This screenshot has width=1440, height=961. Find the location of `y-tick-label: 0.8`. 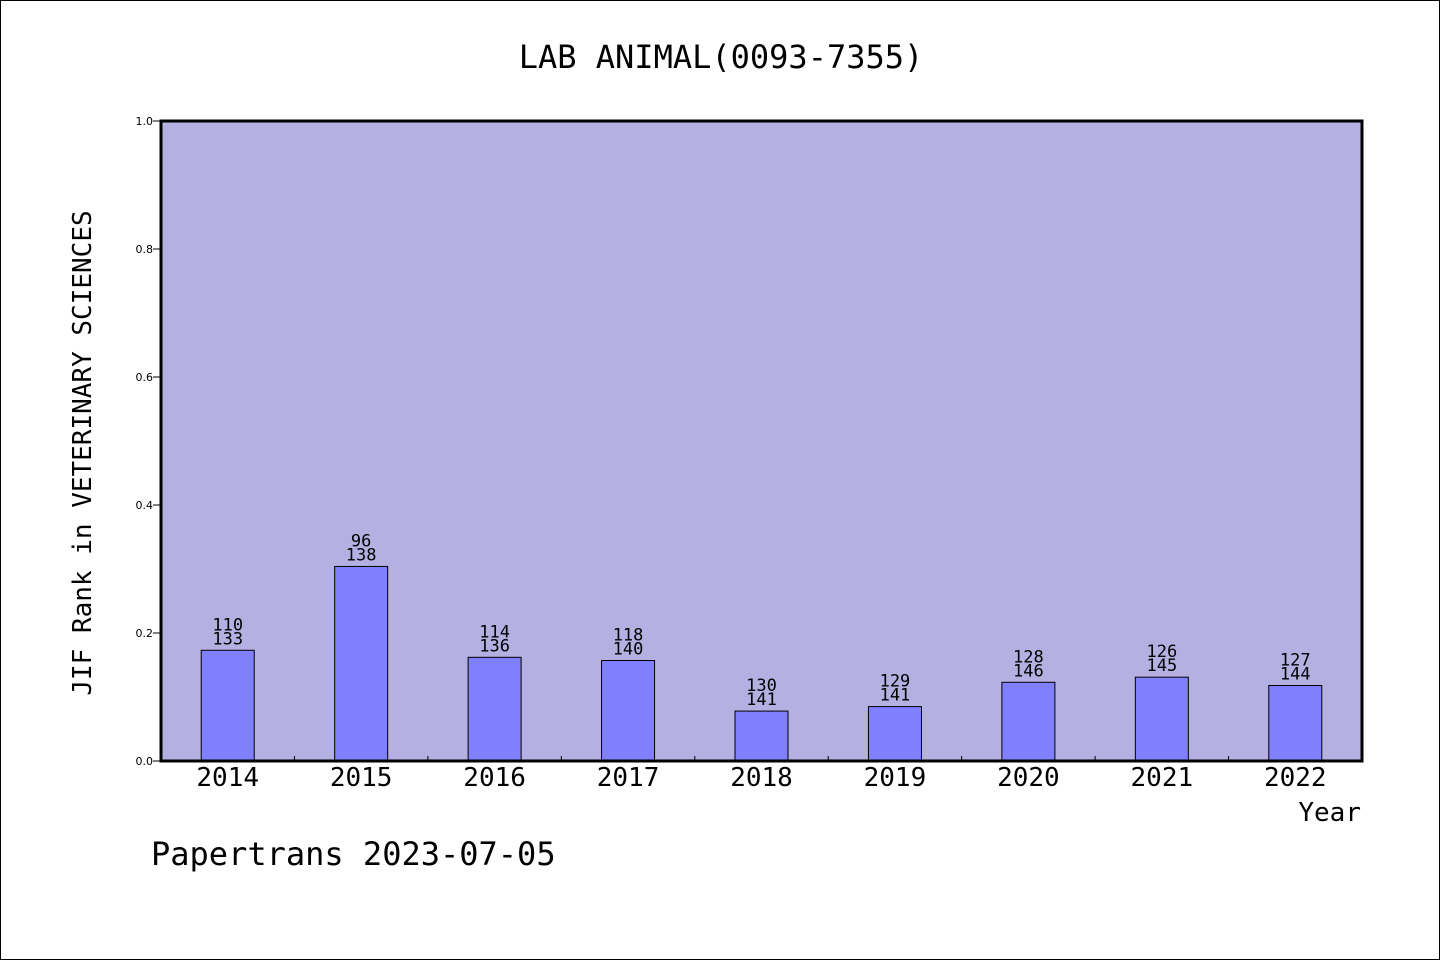

y-tick-label: 0.8 is located at coordinates (145, 249).